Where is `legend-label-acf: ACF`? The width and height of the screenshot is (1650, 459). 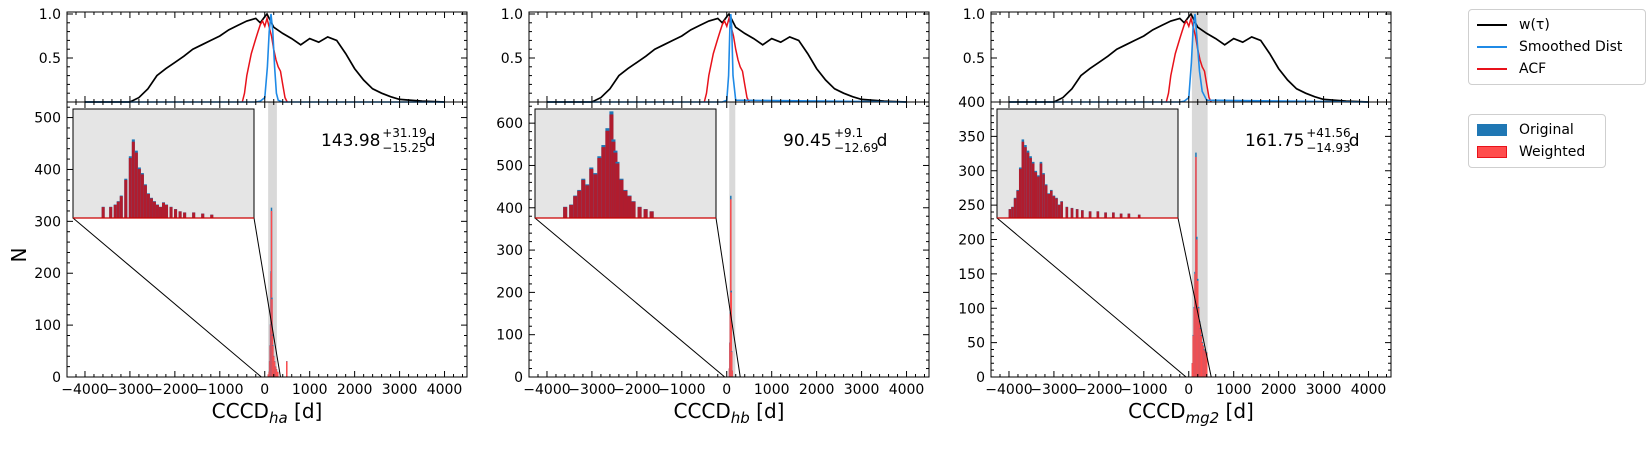
legend-label-acf: ACF is located at coordinates (1533, 69).